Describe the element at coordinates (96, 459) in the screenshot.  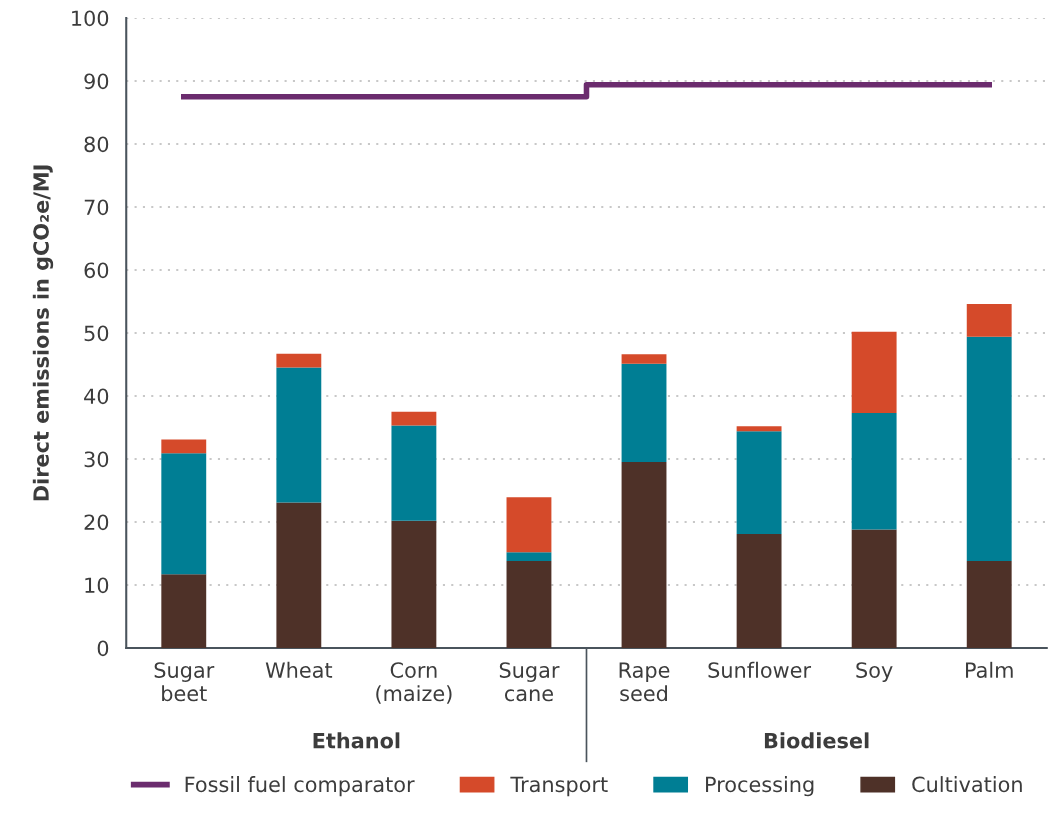
I see `y-tick-label: 30` at that location.